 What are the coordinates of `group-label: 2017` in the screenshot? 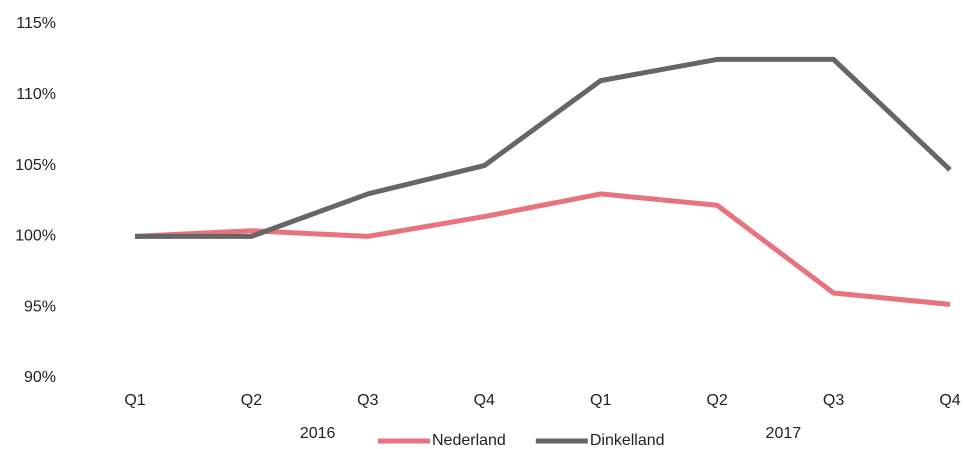 It's located at (784, 433).